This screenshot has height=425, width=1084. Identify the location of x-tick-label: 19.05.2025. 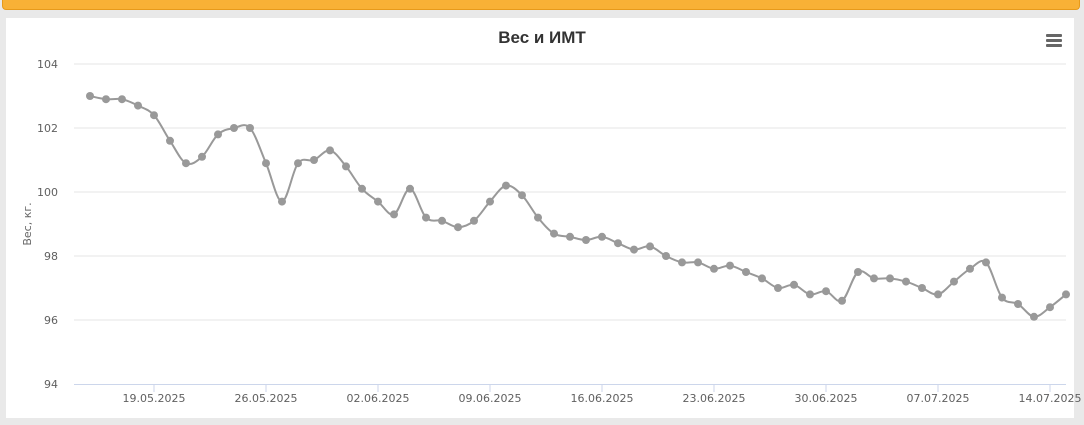
(154, 398).